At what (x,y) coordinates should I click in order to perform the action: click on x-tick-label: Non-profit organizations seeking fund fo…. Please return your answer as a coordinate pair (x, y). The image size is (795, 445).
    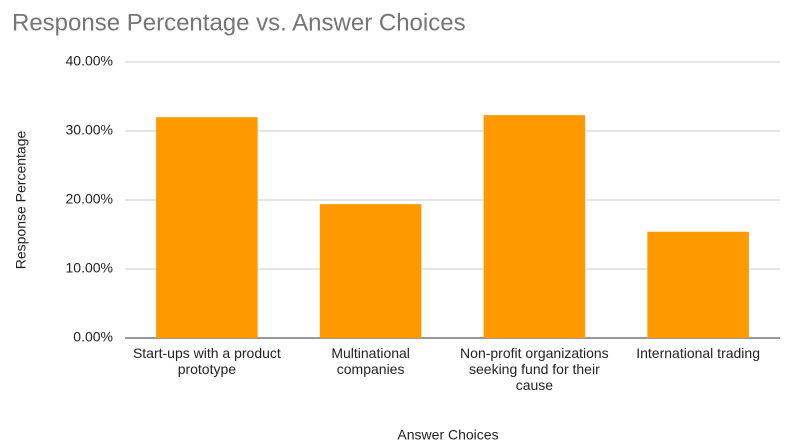
    Looking at the image, I should click on (534, 369).